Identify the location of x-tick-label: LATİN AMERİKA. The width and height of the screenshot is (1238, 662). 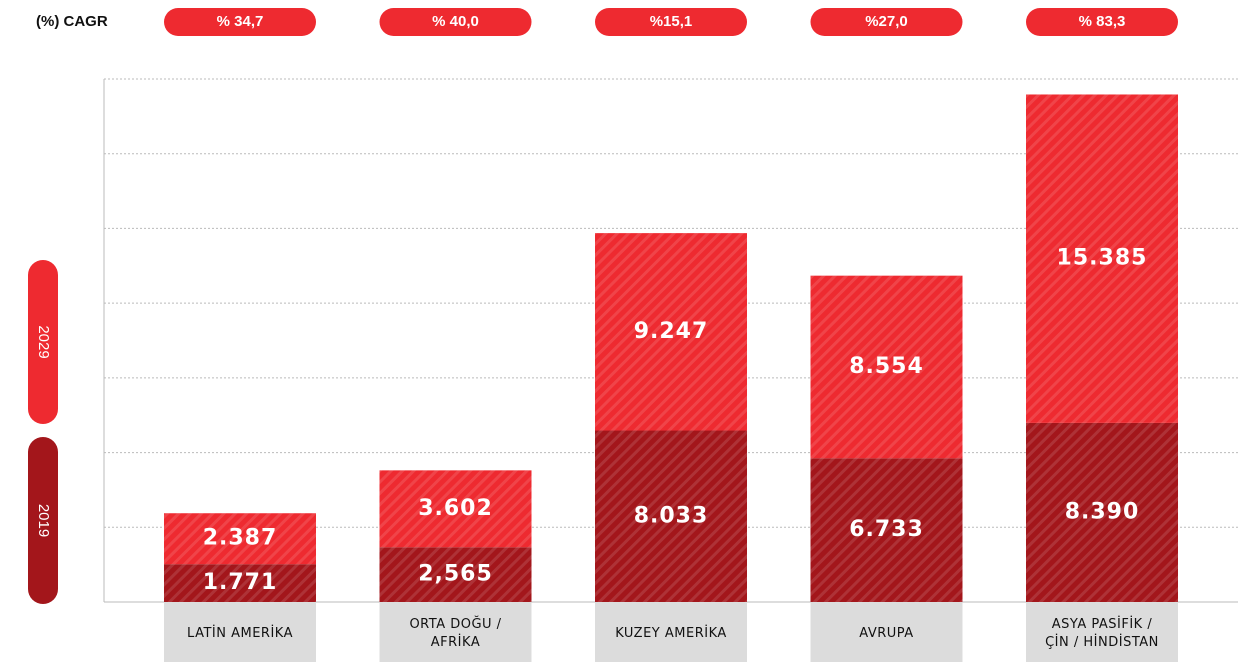
(240, 633).